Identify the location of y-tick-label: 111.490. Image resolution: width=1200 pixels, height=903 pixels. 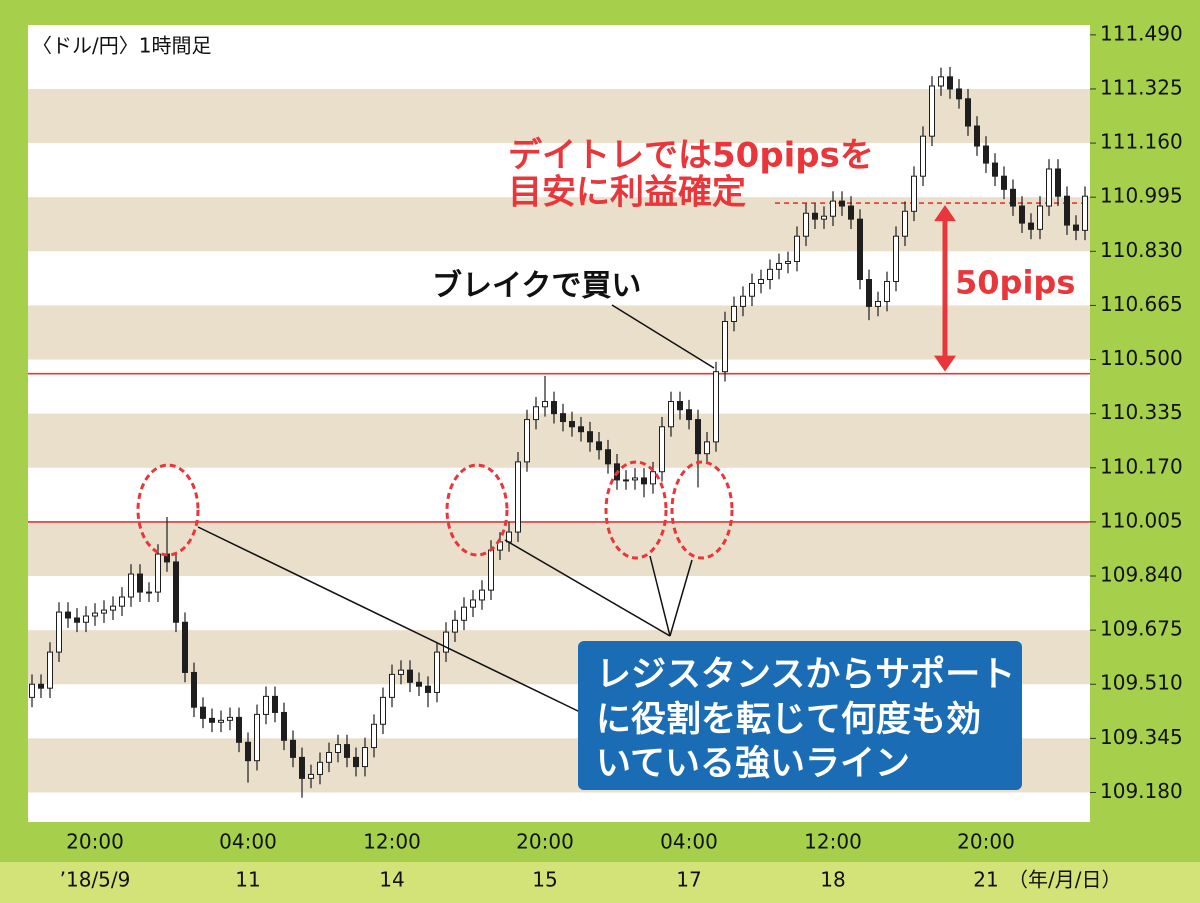
(1141, 33).